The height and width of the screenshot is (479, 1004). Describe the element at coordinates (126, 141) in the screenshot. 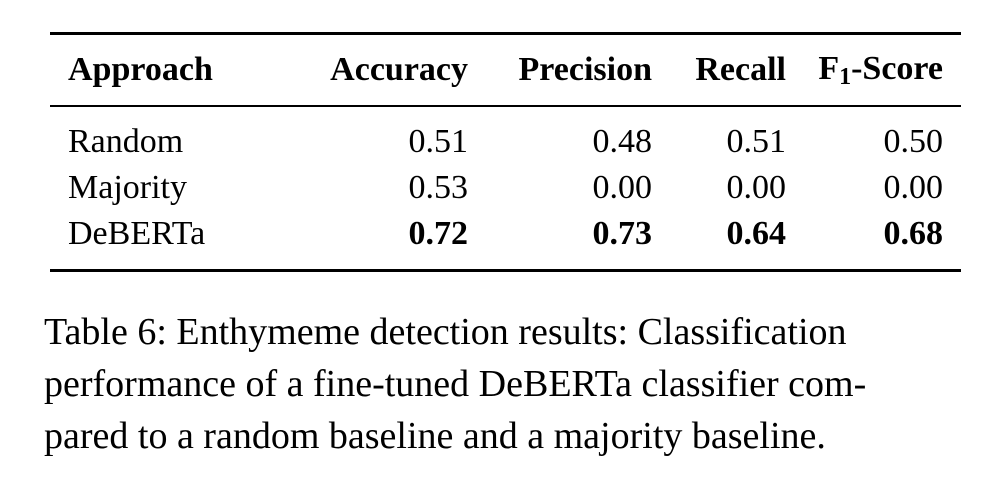

I see `cell-approach: Random` at that location.